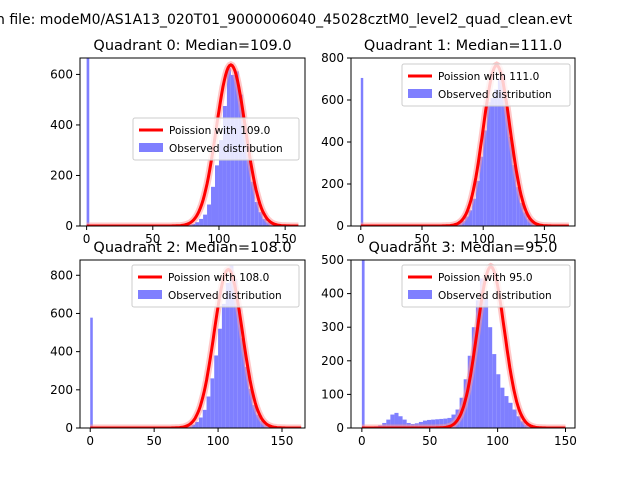  Describe the element at coordinates (332, 260) in the screenshot. I see `y-tick-label: 500` at that location.